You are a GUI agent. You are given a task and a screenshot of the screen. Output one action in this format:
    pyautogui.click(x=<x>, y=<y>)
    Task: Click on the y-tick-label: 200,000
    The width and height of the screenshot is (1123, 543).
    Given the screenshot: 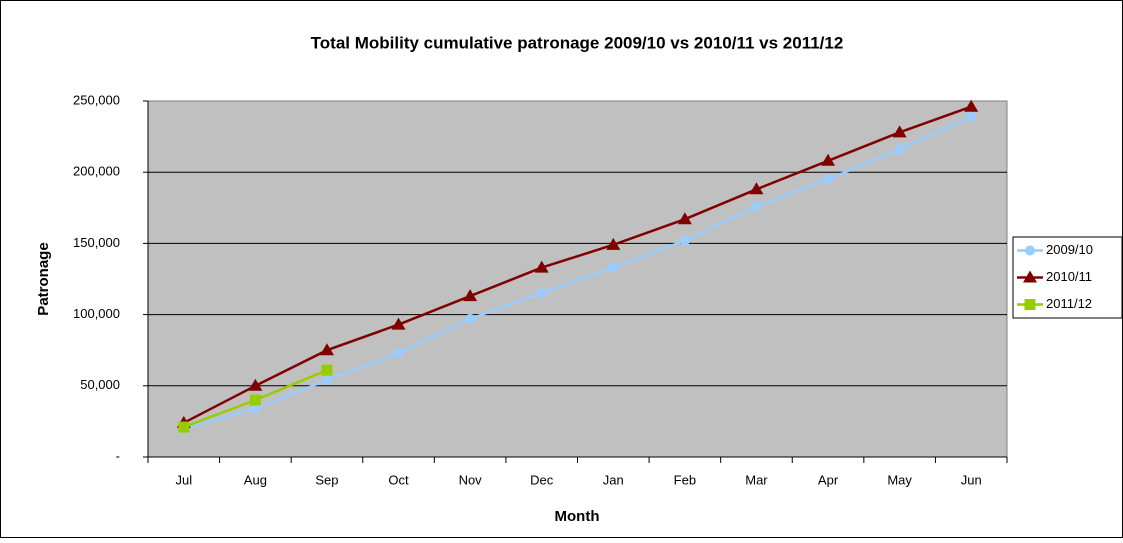 What is the action you would take?
    pyautogui.click(x=96, y=171)
    